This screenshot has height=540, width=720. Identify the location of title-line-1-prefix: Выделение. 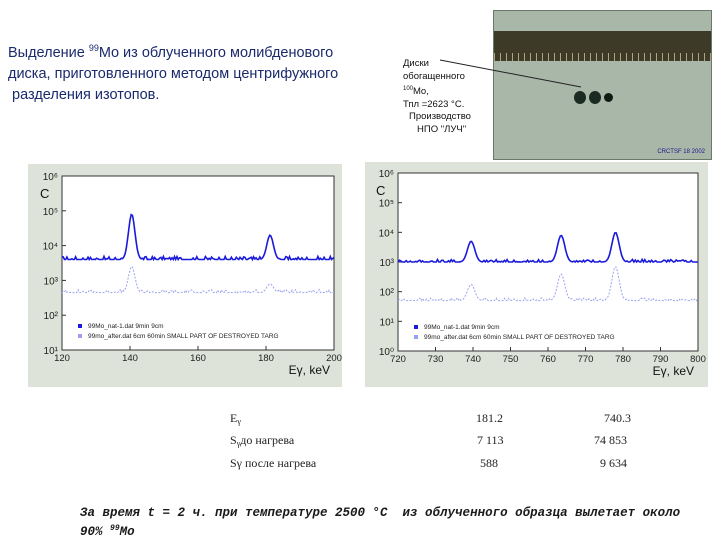
(48, 52).